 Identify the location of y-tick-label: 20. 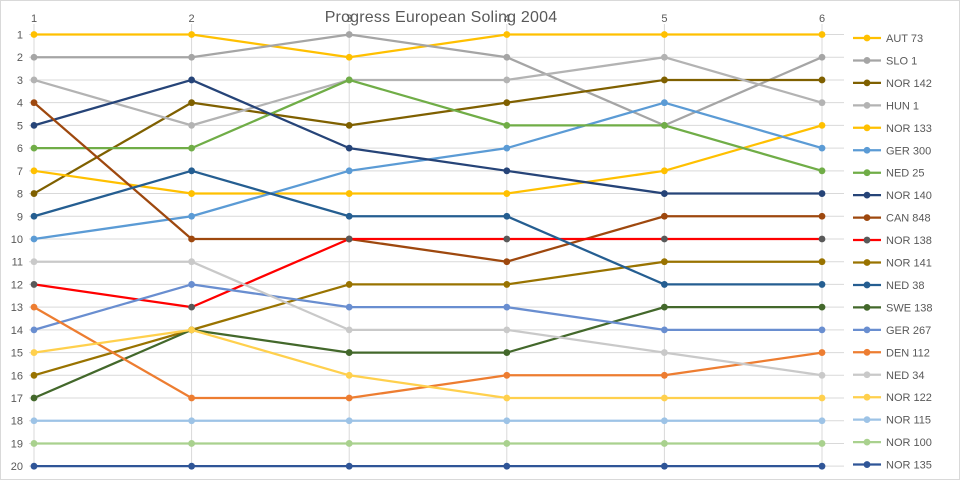
(17, 467).